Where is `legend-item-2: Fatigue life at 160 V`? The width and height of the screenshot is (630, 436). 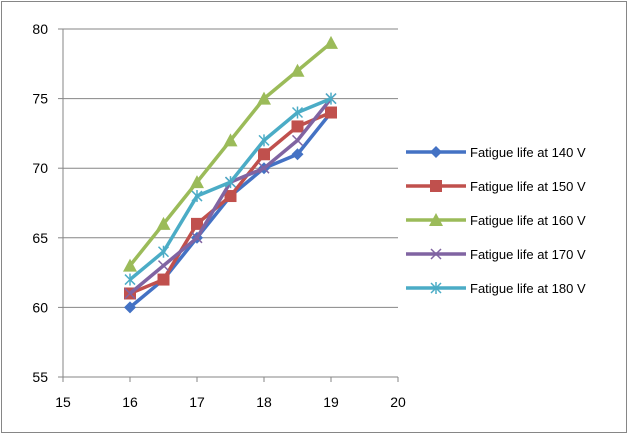
legend-item-2: Fatigue life at 160 V is located at coordinates (496, 220).